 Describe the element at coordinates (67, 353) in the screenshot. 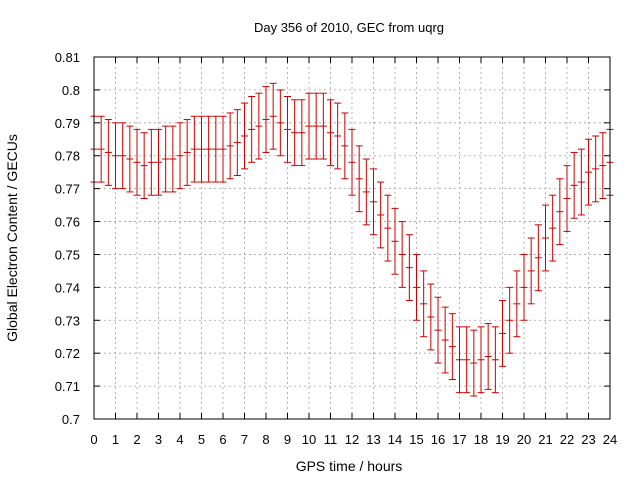

I see `y-tick-label: 0.72` at that location.